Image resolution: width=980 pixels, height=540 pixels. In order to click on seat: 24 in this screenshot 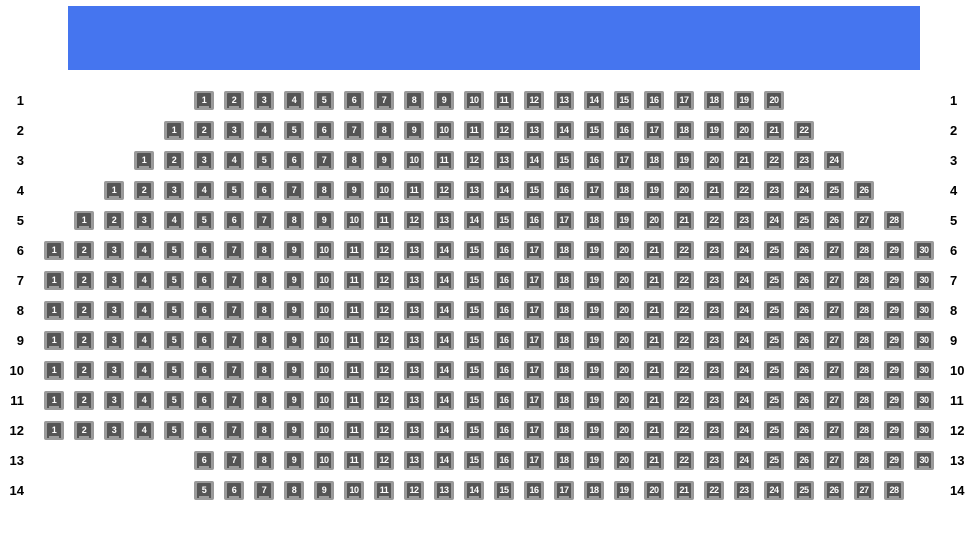, I will do `click(744, 250)`.